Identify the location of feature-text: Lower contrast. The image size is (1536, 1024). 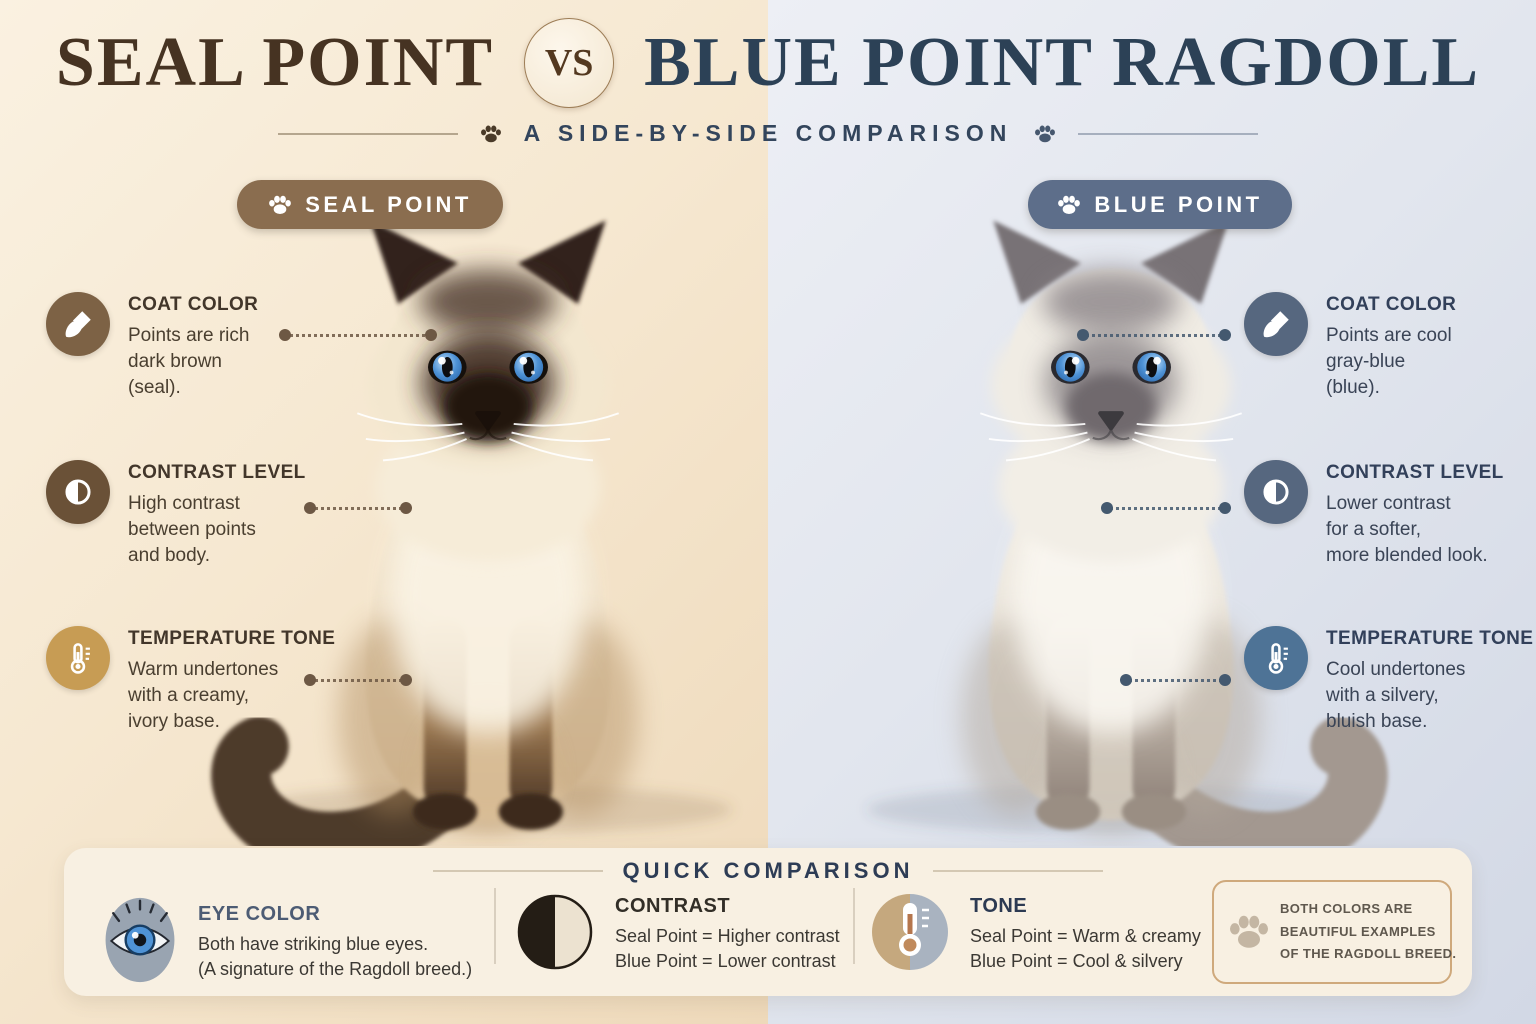
(1388, 503).